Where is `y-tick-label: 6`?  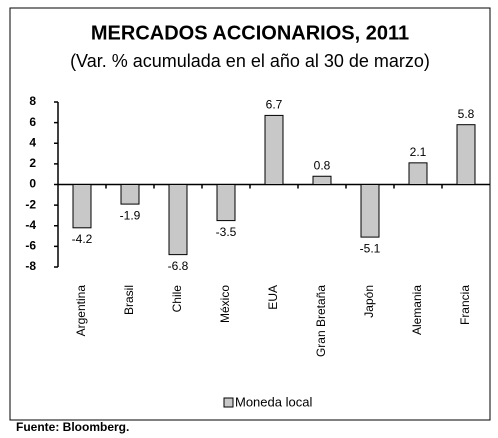 y-tick-label: 6 is located at coordinates (32, 122).